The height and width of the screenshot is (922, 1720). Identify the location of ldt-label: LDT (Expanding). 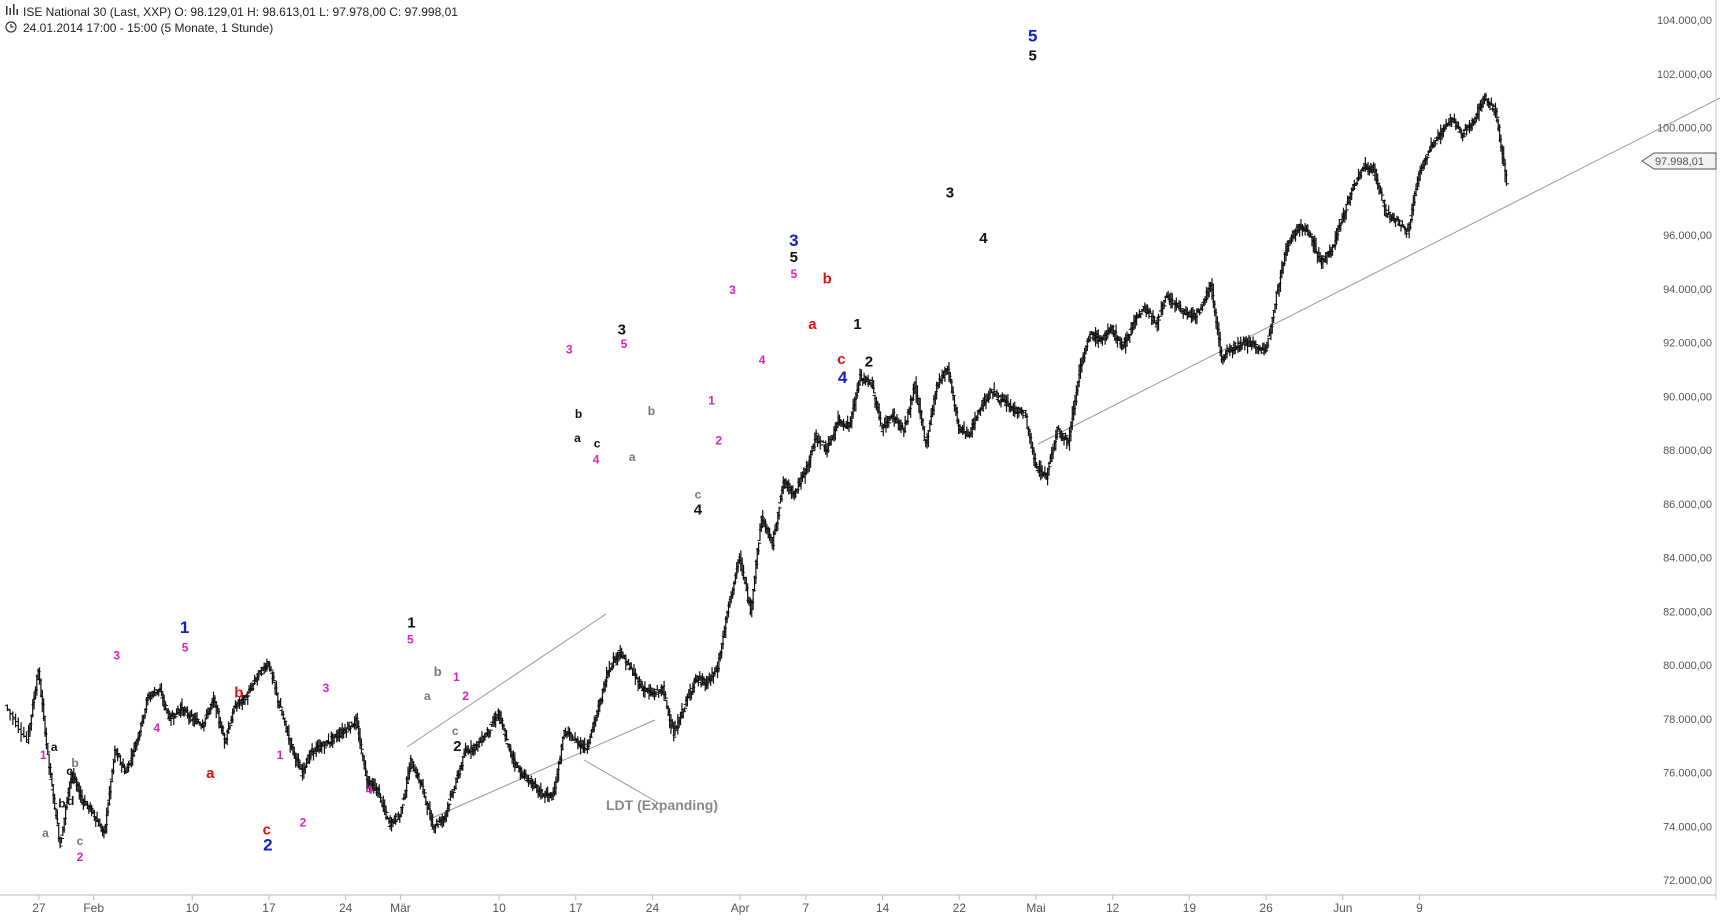
(662, 805).